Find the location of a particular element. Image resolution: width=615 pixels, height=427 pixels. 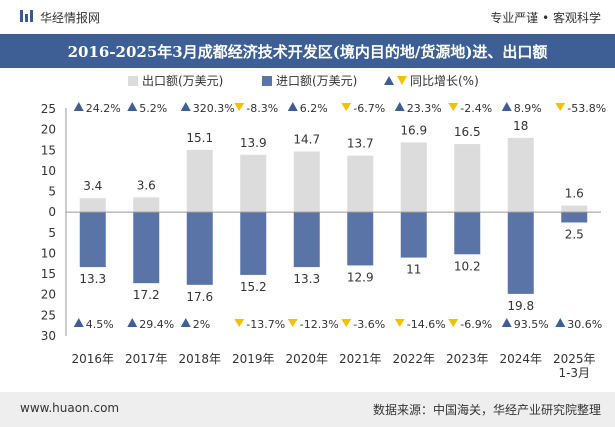

import-value-label: 10.2 is located at coordinates (467, 266).